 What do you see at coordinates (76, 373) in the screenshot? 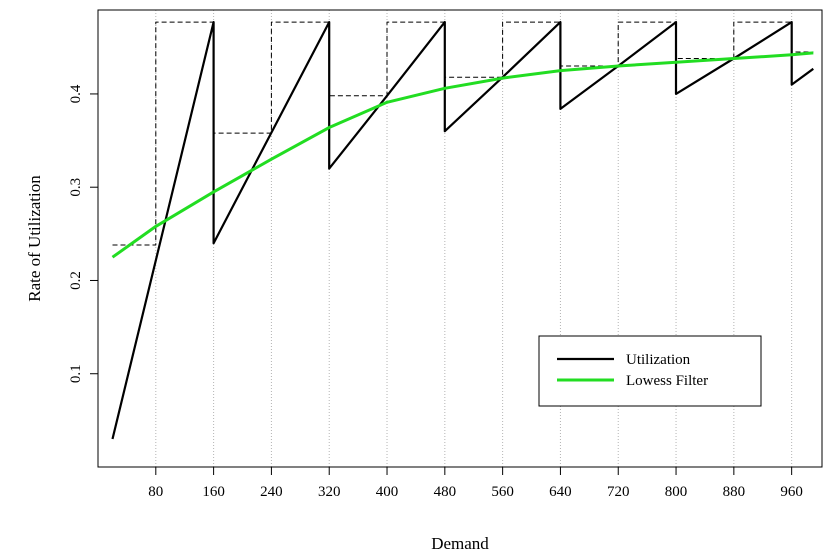
I see `y-tick-label-0.1: 0.1` at bounding box center [76, 373].